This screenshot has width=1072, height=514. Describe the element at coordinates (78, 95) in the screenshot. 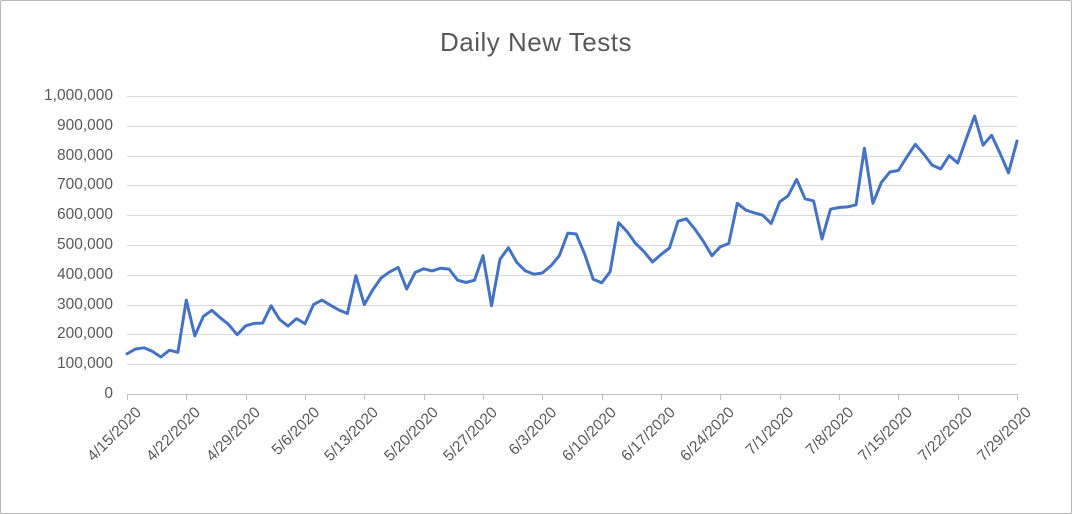

I see `y-axis-tick-label: 1,000,000` at that location.